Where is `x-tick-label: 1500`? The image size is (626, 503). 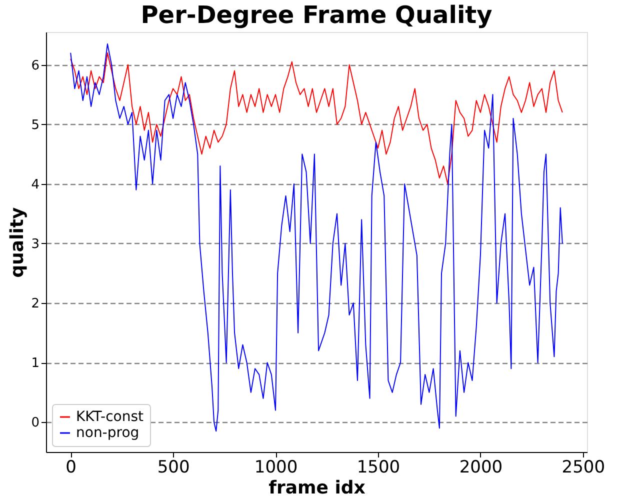
x-tick-label: 1500 is located at coordinates (378, 468).